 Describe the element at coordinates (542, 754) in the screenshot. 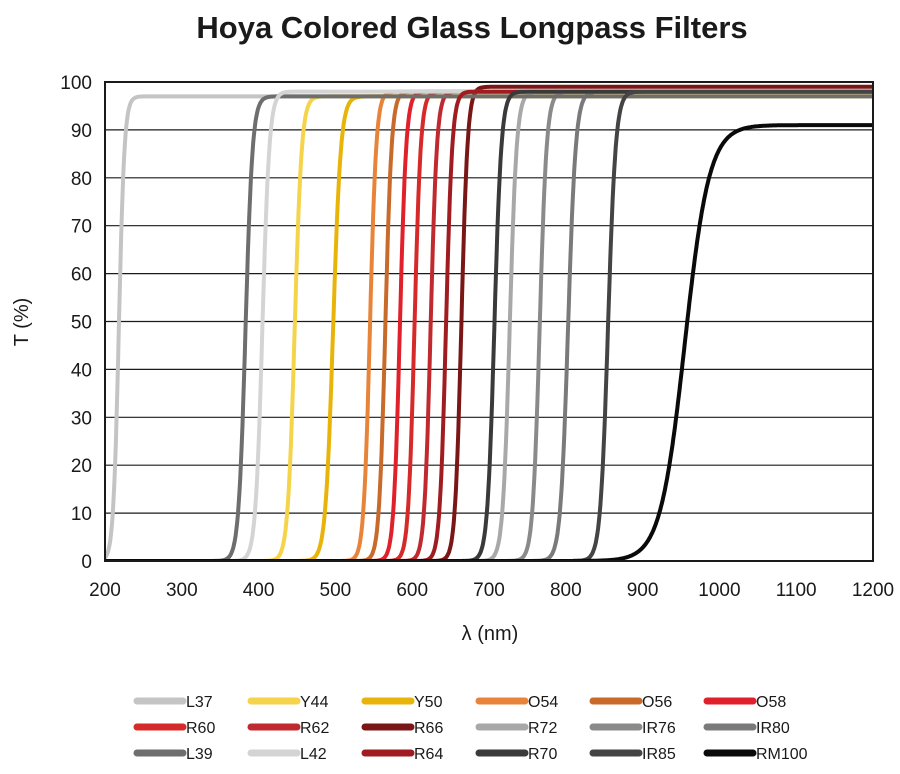

I see `legend-label: R70` at that location.